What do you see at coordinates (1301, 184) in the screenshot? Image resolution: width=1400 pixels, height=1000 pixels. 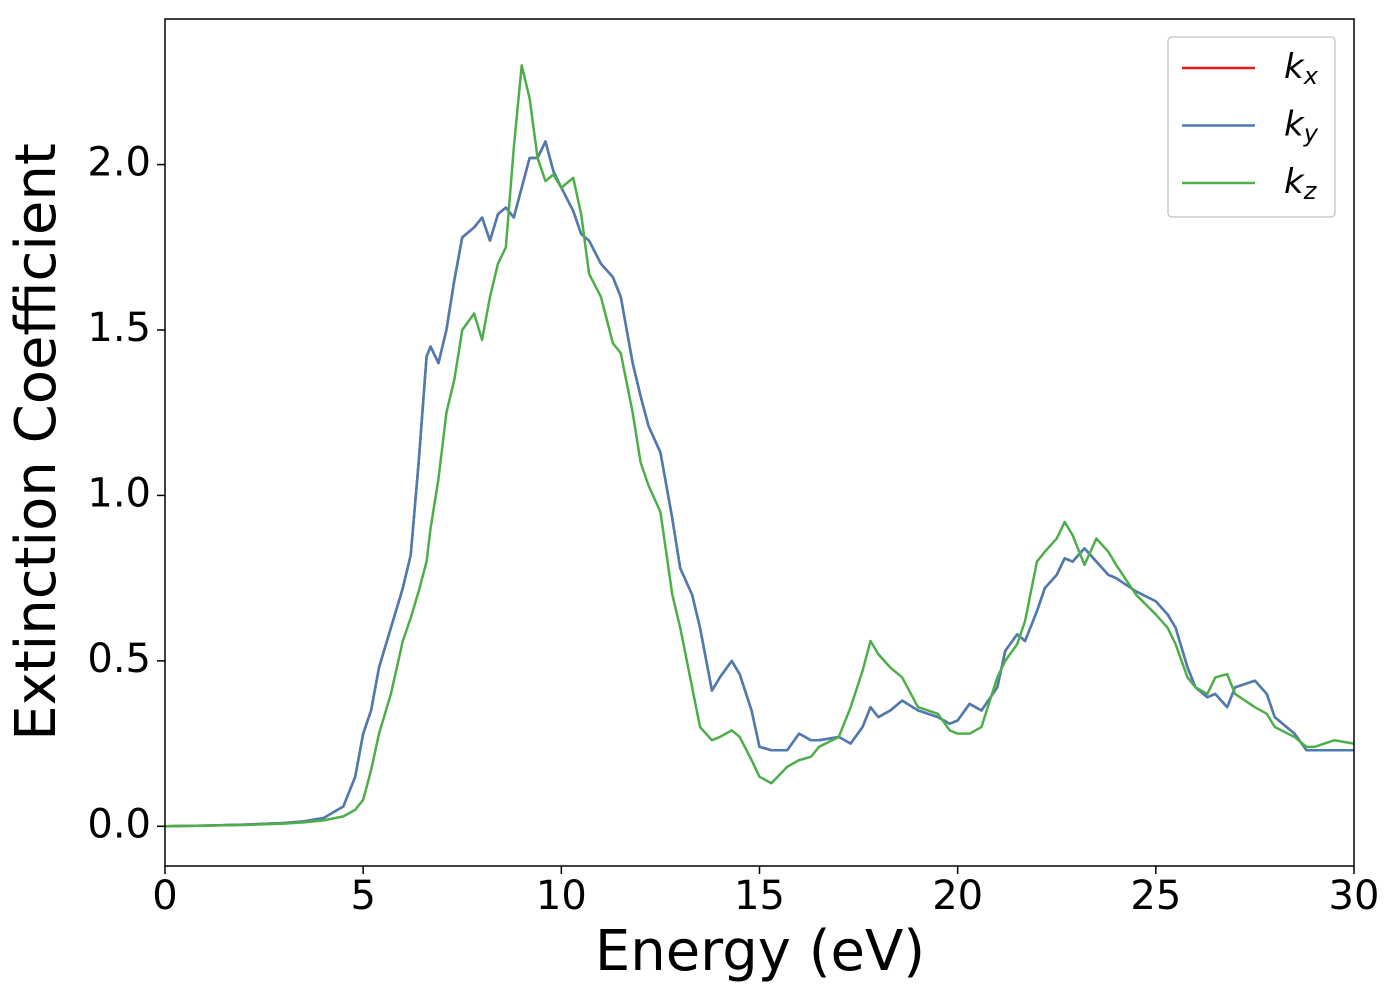 I see `legend-label: kz` at bounding box center [1301, 184].